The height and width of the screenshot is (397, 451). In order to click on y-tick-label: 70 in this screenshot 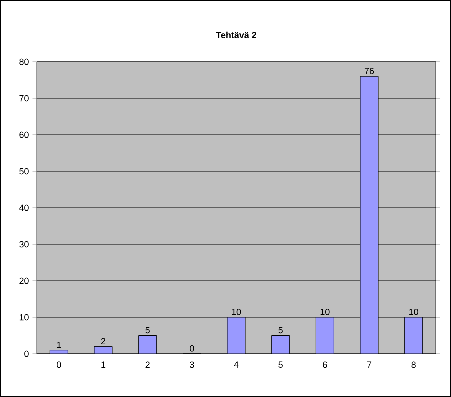, I will do `click(24, 98)`.